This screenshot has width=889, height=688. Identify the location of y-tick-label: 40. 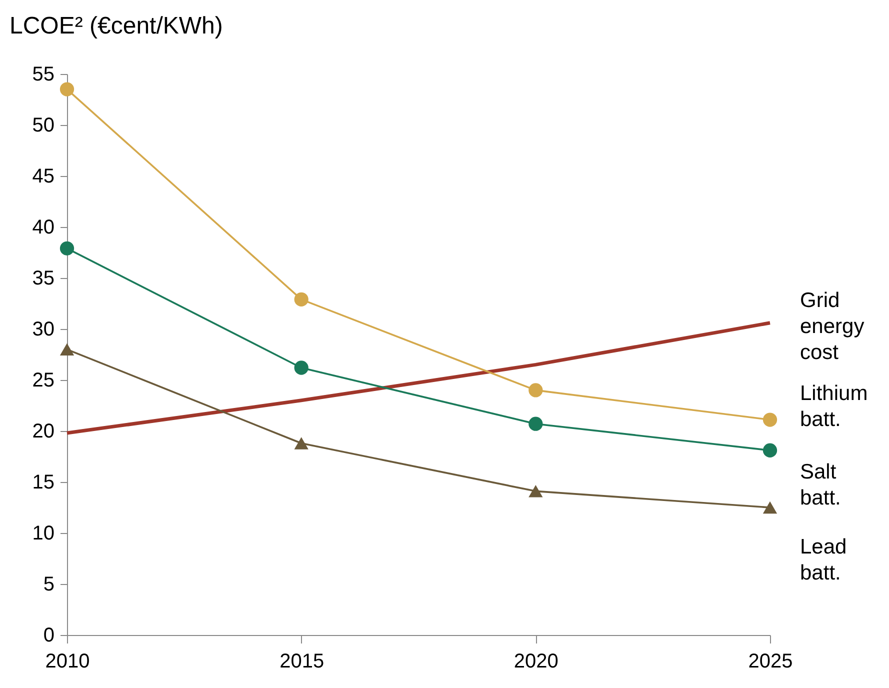
(43, 227).